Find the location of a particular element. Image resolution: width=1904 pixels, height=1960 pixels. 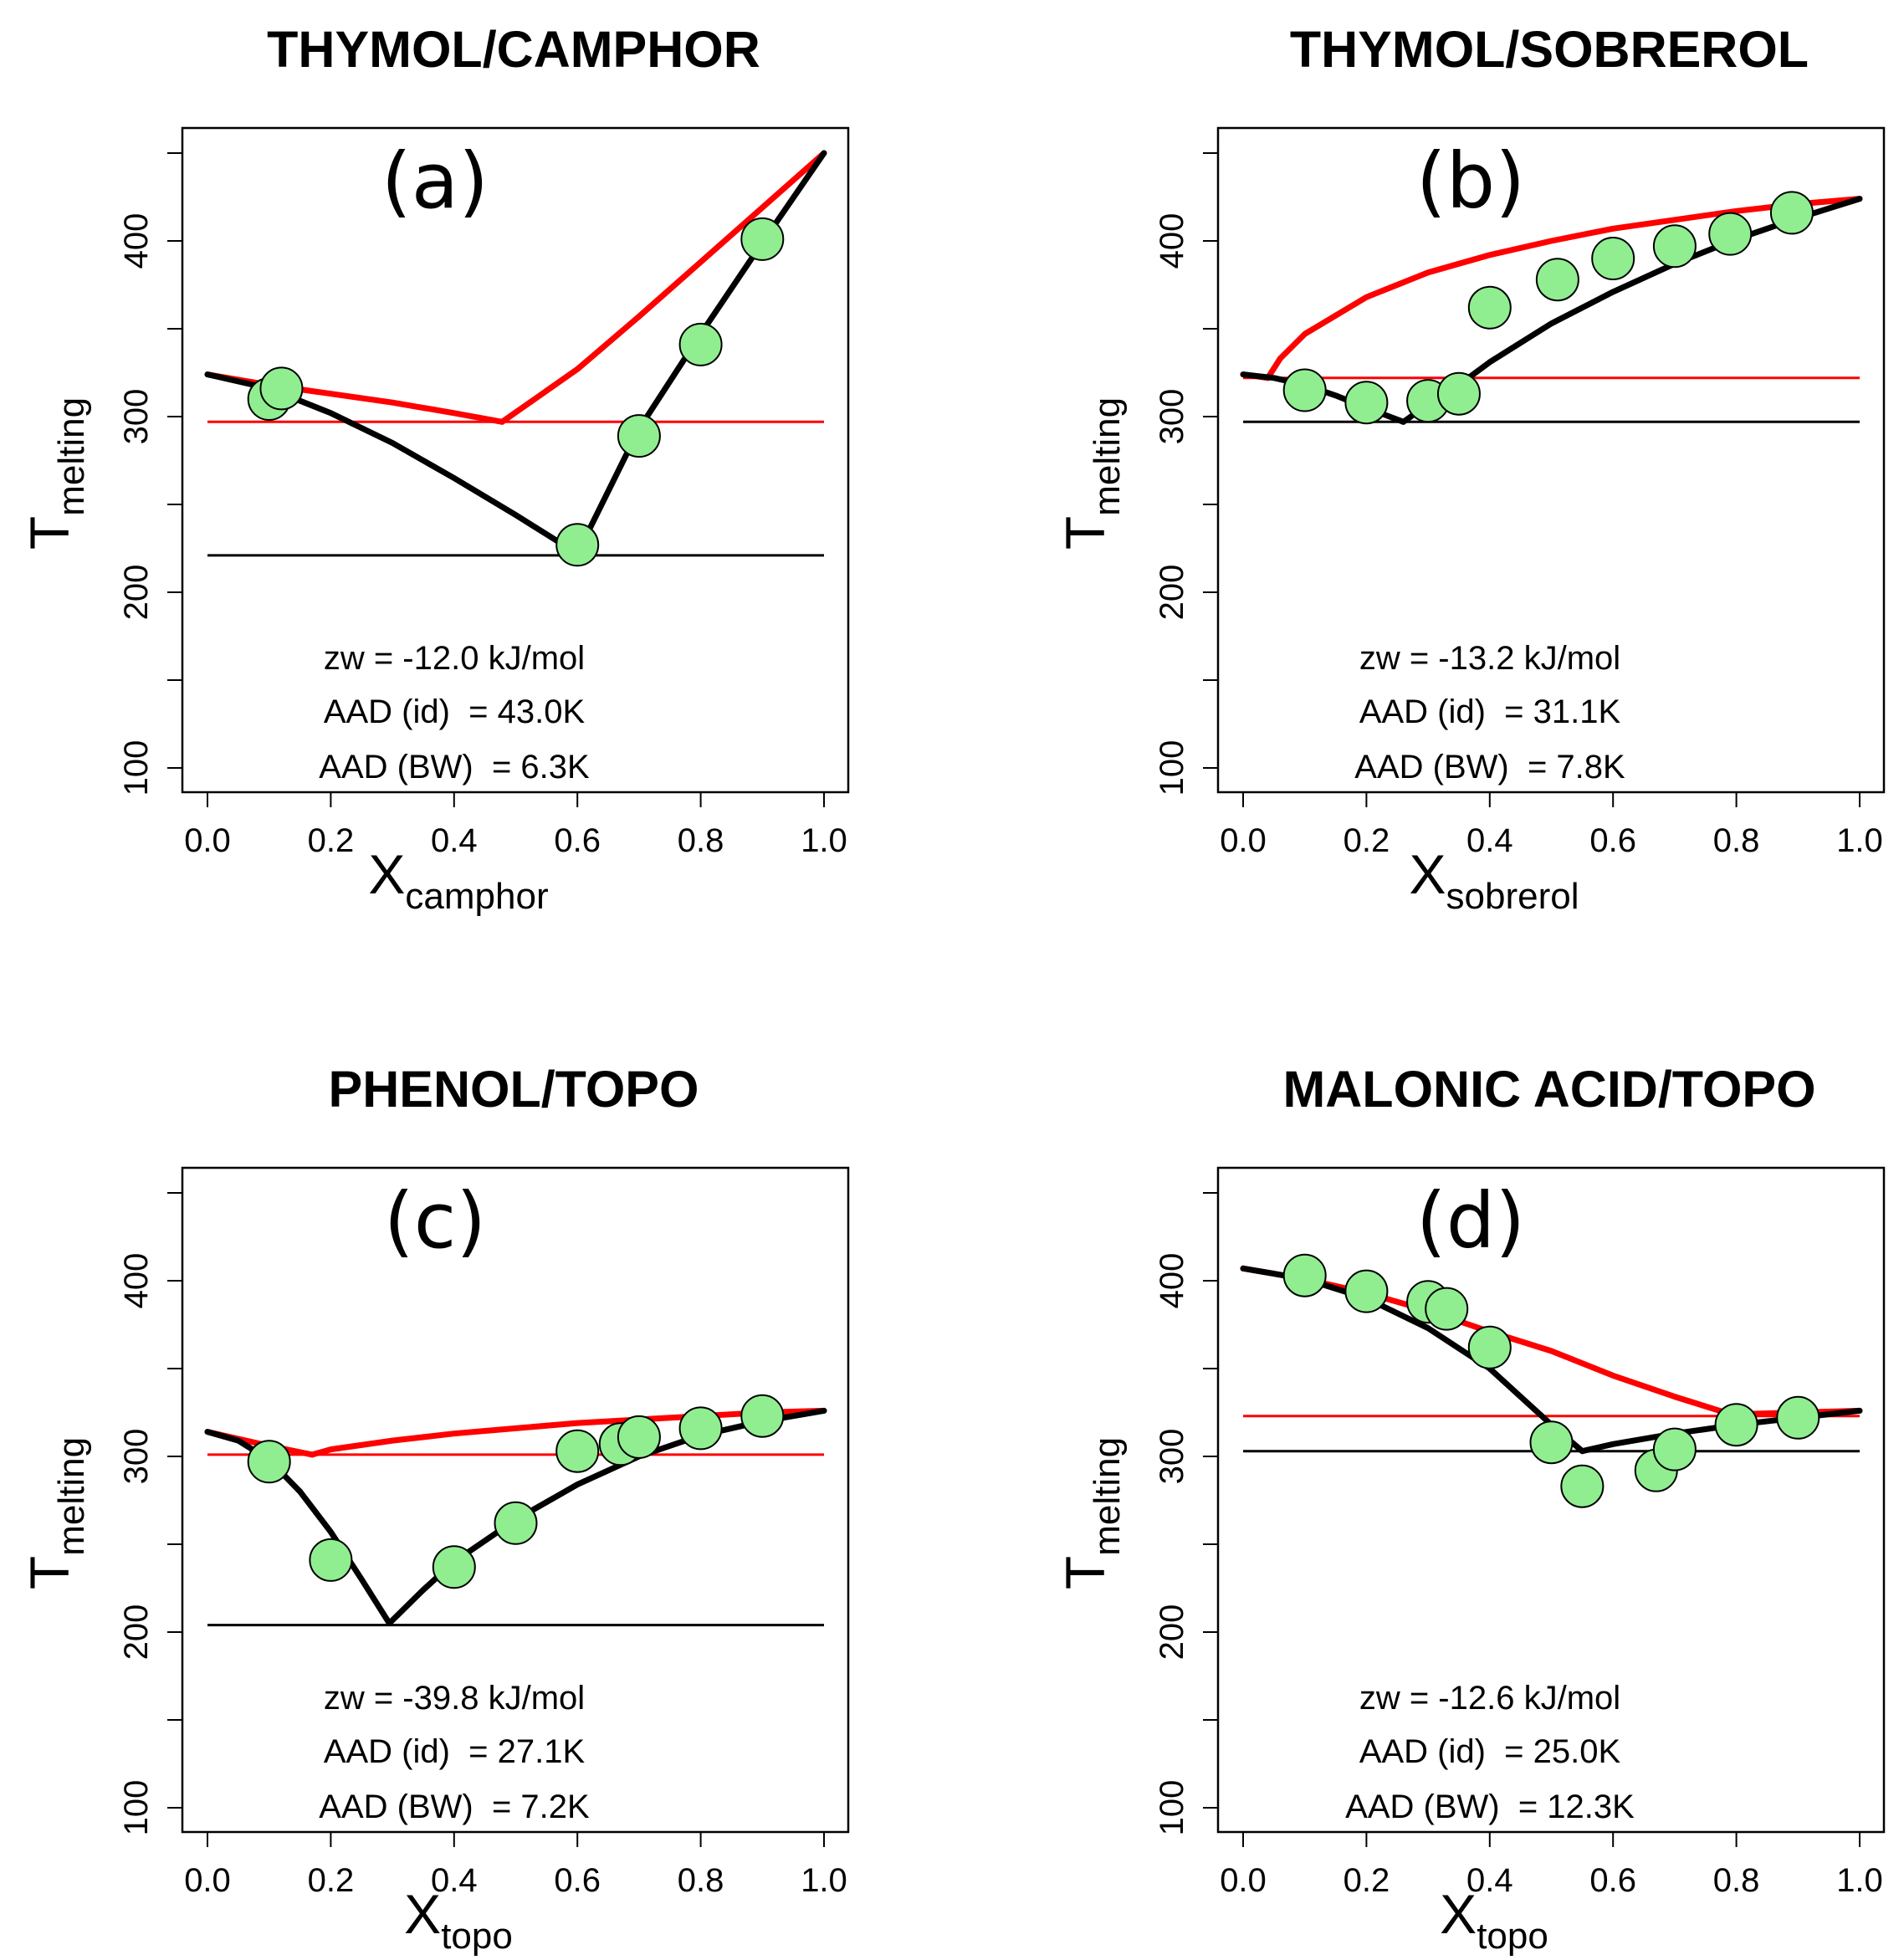

annotation-text: AAD (BW) = 7.2K is located at coordinates (454, 1807).